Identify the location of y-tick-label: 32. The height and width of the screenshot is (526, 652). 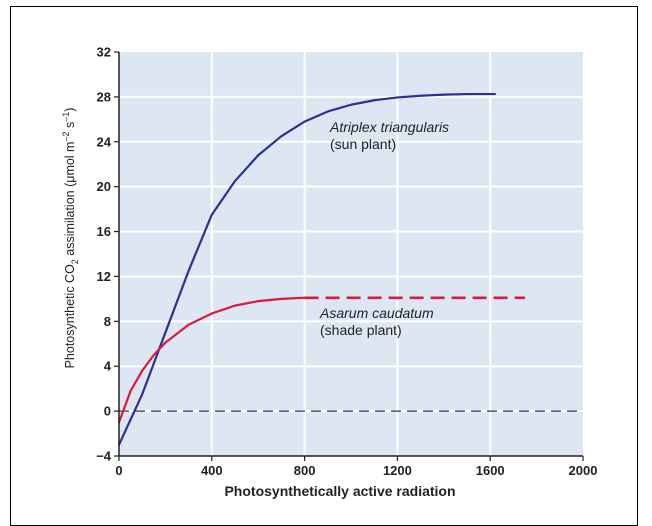
(104, 52).